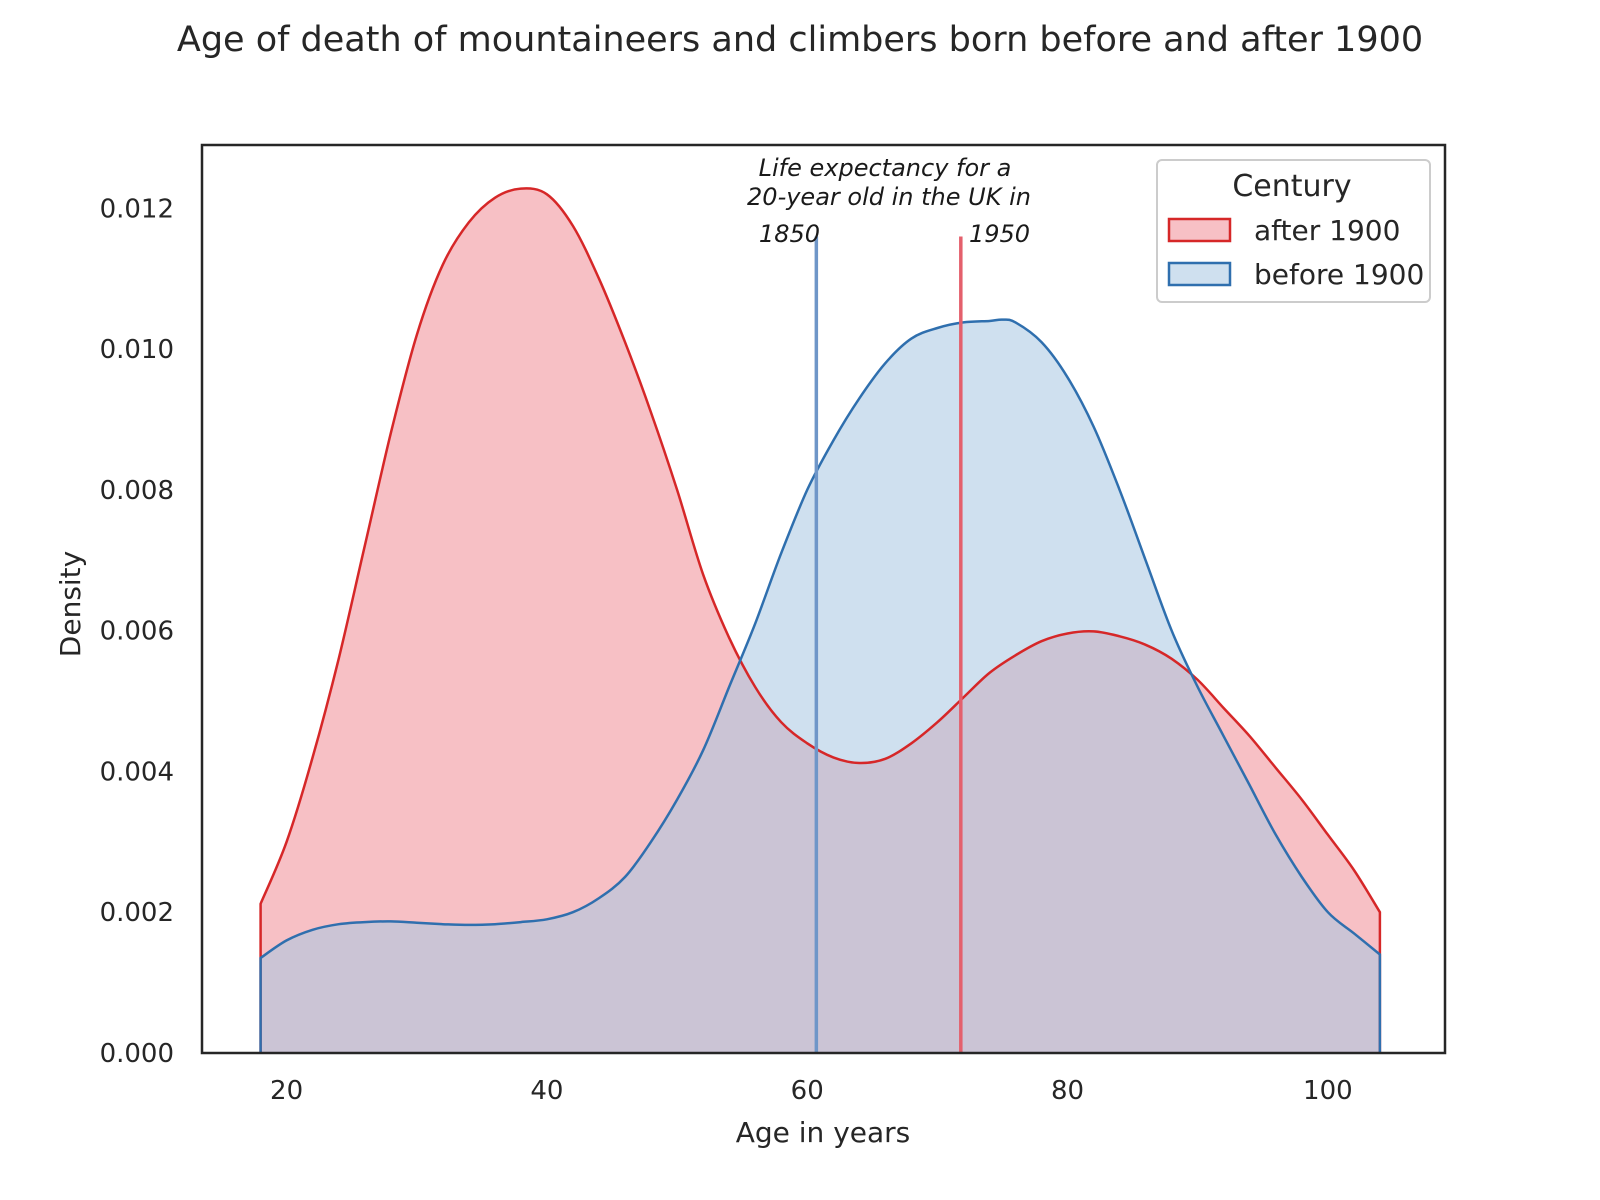  Describe the element at coordinates (1328, 1091) in the screenshot. I see `x-tick-label: 100` at that location.